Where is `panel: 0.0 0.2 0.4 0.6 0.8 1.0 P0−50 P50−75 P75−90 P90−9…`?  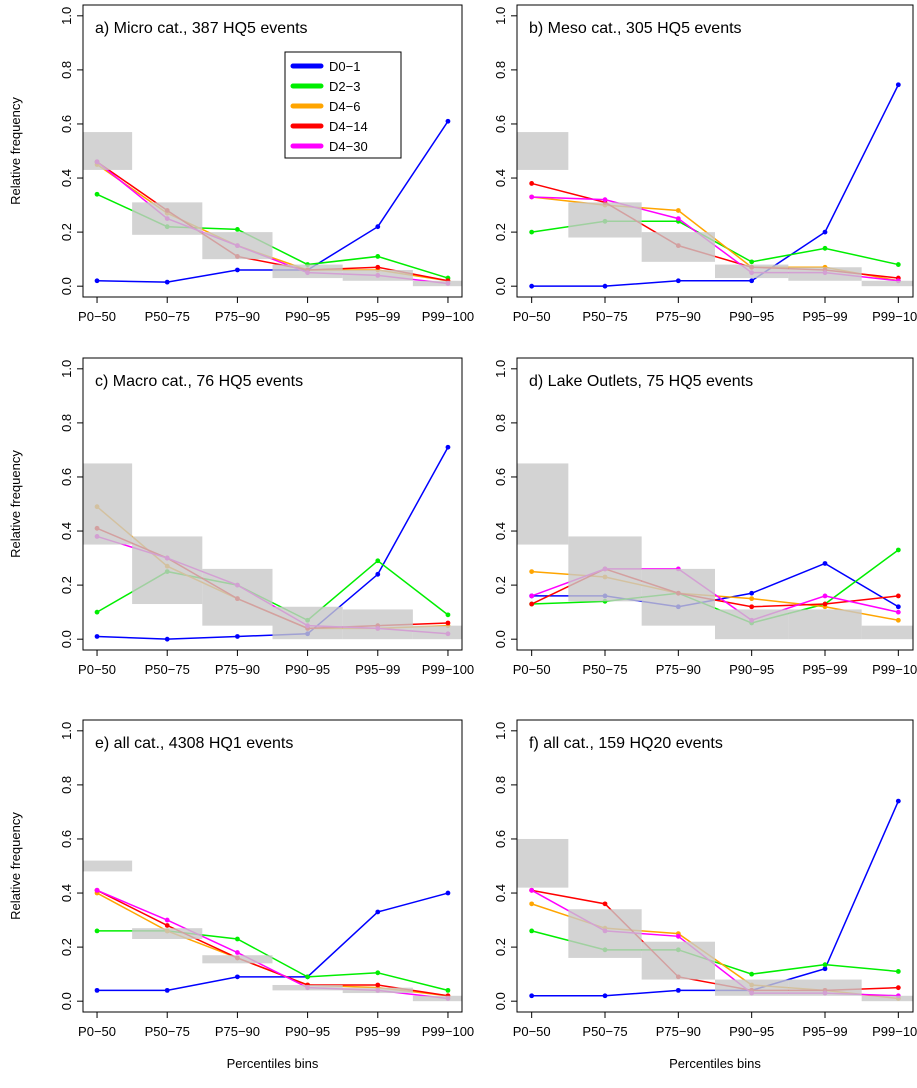 panel: 0.0 0.2 0.4 0.6 0.8 1.0 P0−50 P50−75 P75−90 P90−9… is located at coordinates (241, 164).